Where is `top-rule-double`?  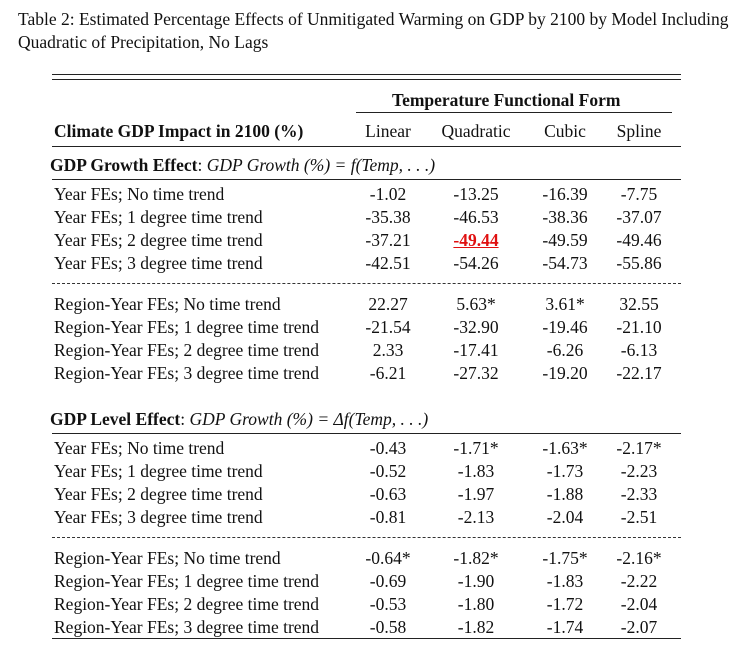
top-rule-double is located at coordinates (366, 79).